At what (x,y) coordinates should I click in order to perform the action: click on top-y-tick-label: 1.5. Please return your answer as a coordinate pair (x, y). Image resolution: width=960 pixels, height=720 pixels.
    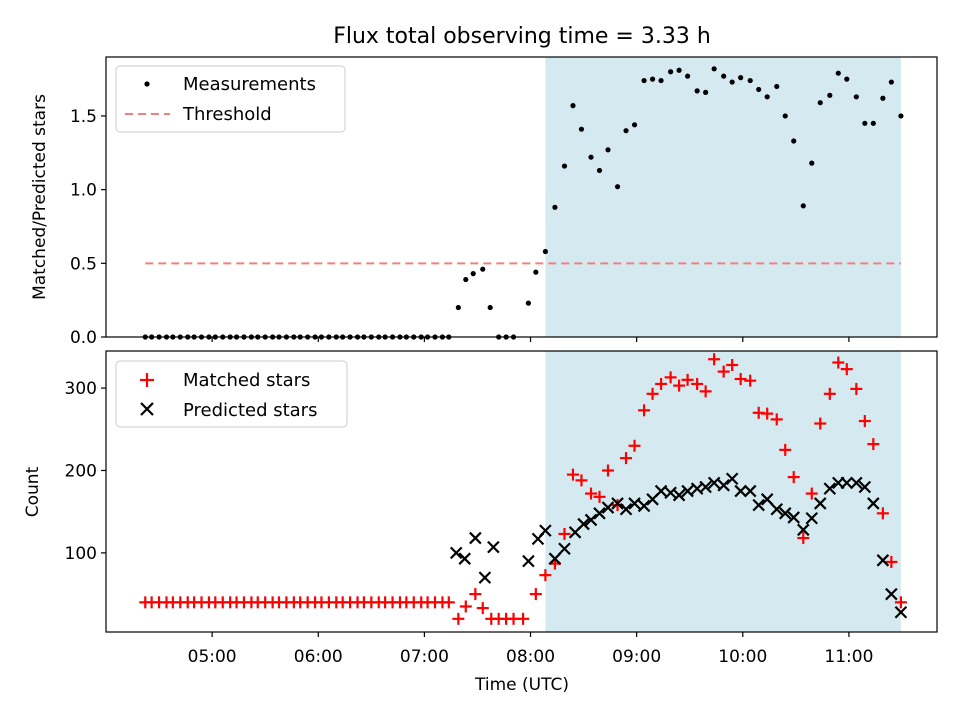
    Looking at the image, I should click on (83, 117).